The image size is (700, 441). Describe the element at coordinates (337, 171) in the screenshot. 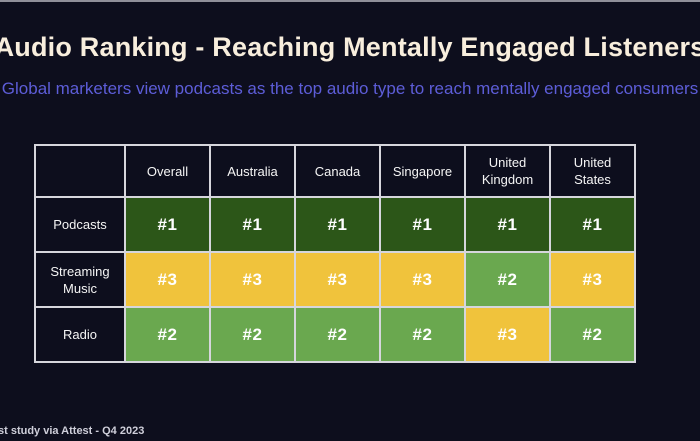

I see `column-header-canada: Canada` at that location.